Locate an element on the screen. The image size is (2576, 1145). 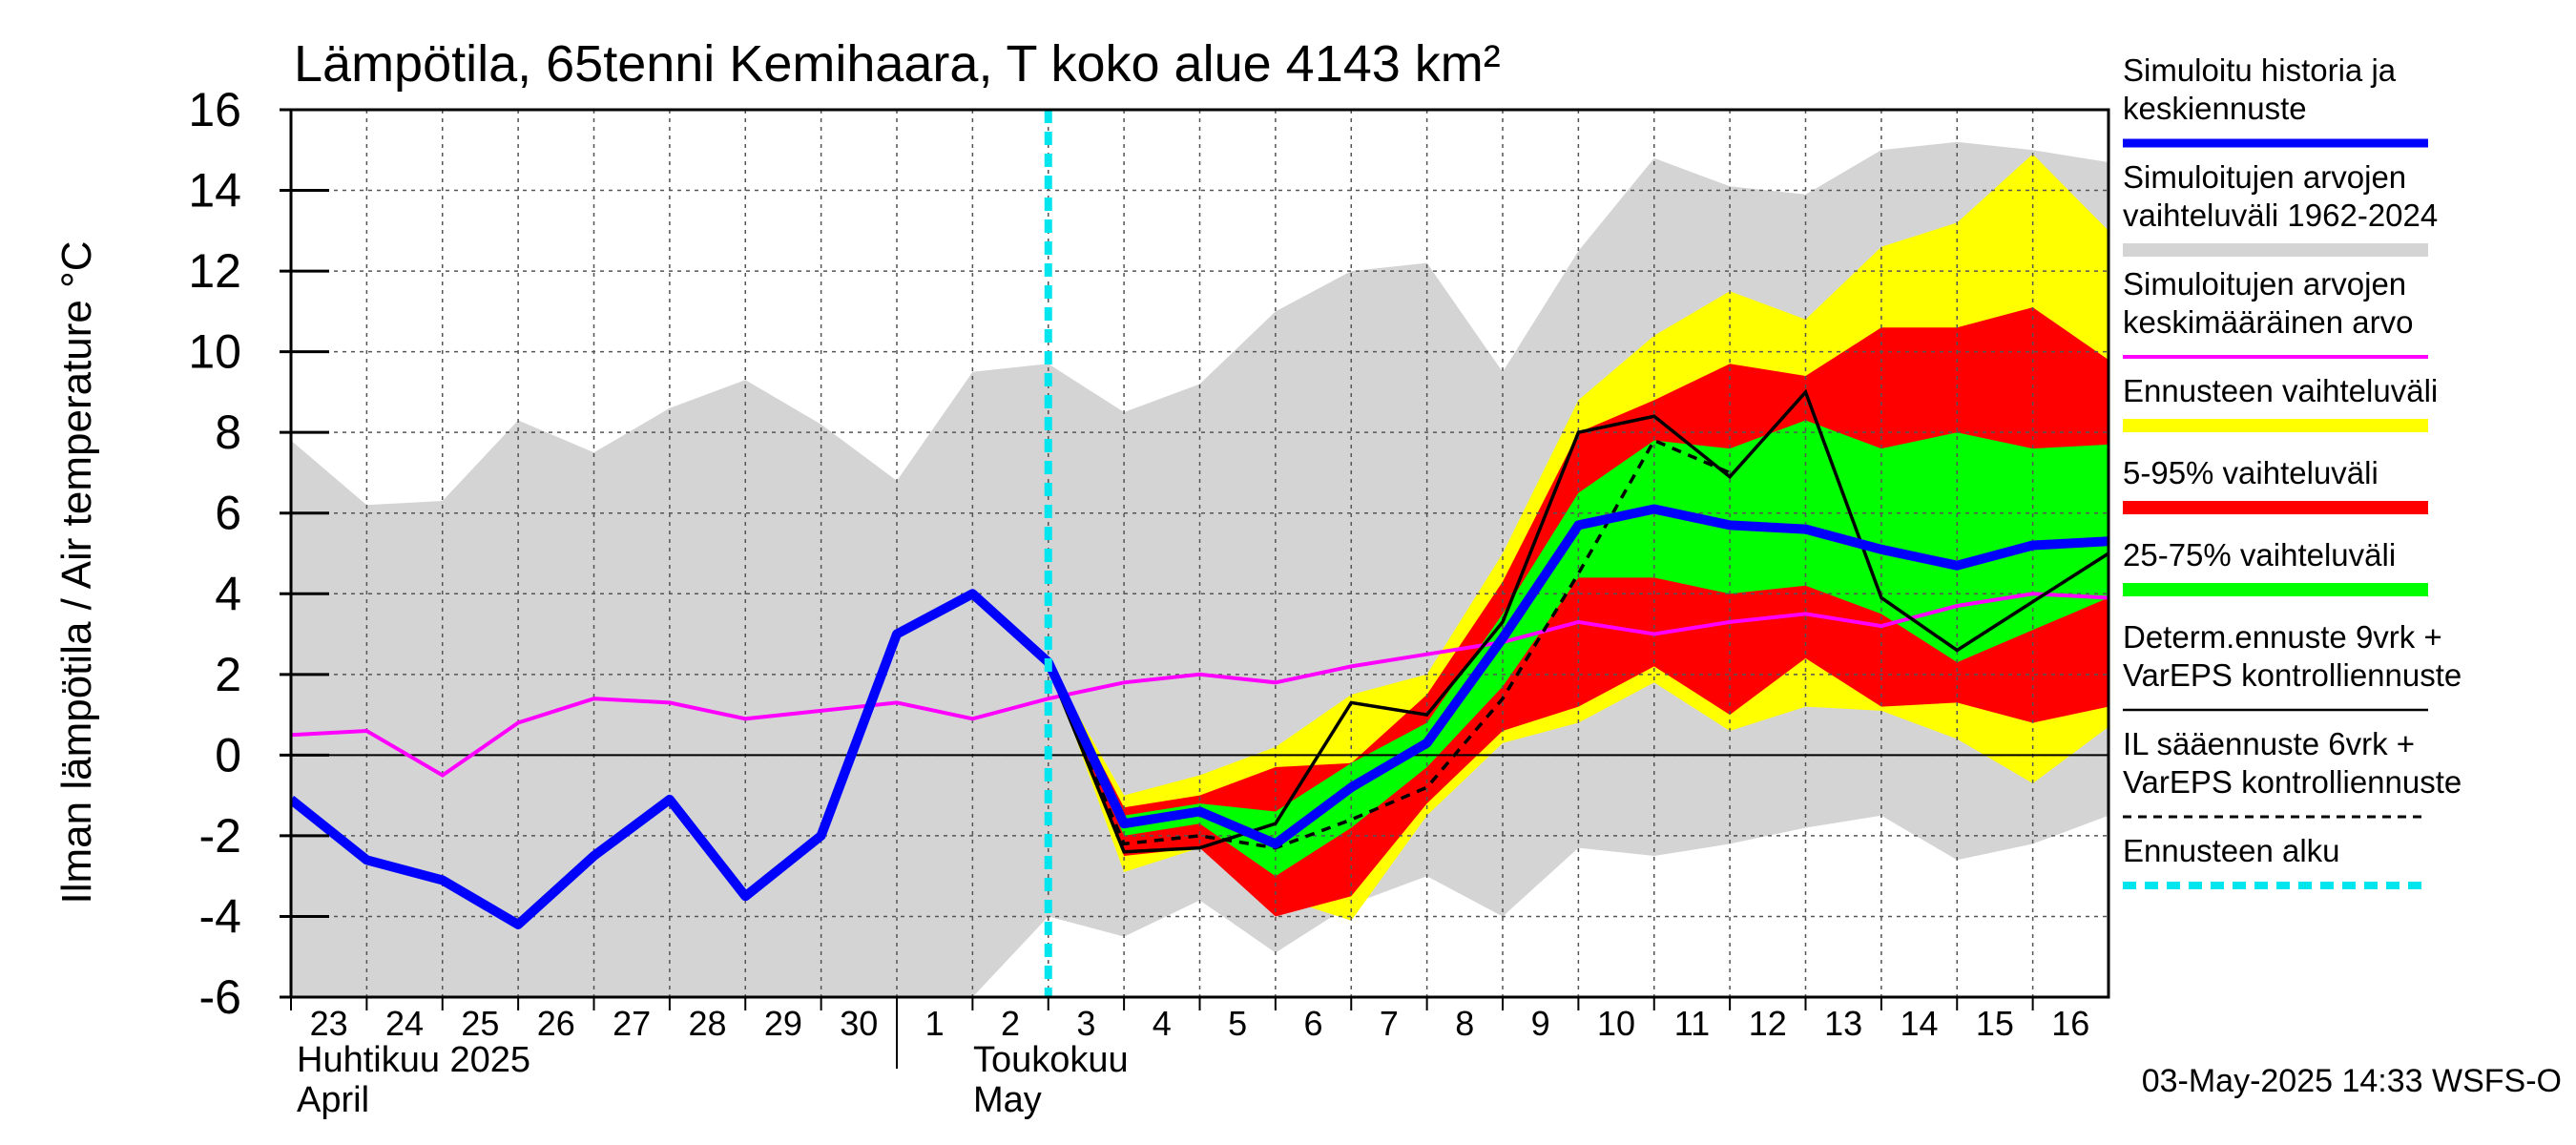
legend-label: keskimääräinen arvo is located at coordinates (2268, 322).